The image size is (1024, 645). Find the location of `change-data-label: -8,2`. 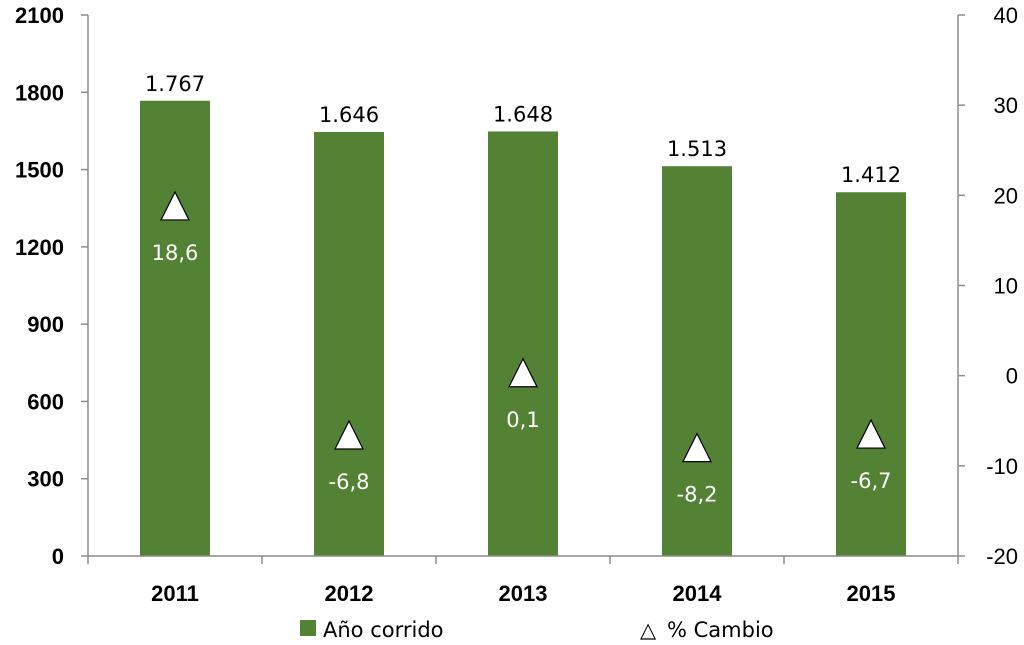

change-data-label: -8,2 is located at coordinates (697, 495).